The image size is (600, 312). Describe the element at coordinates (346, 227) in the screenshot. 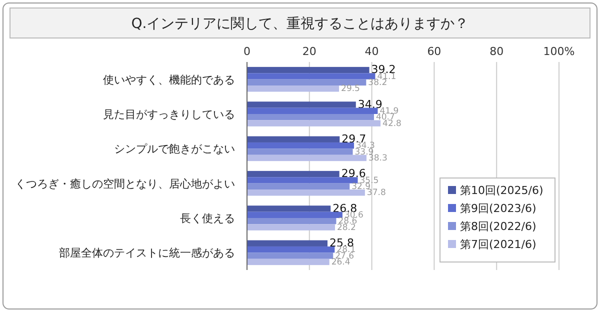

I see `data-label: 28.2` at that location.